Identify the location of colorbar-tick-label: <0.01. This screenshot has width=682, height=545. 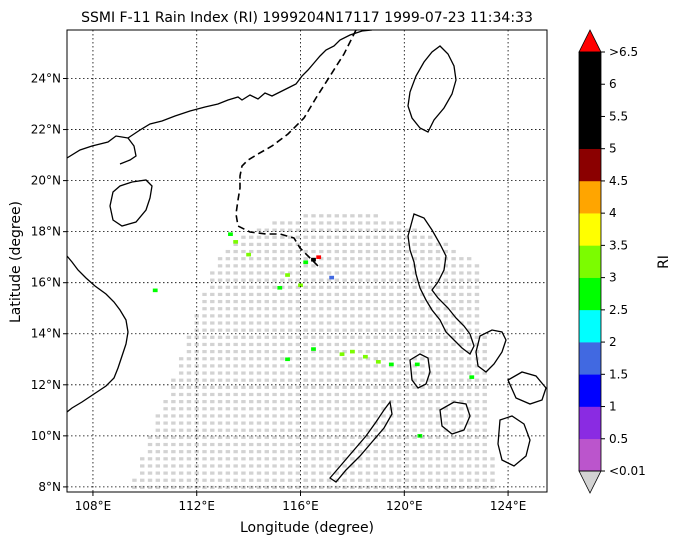
(627, 471).